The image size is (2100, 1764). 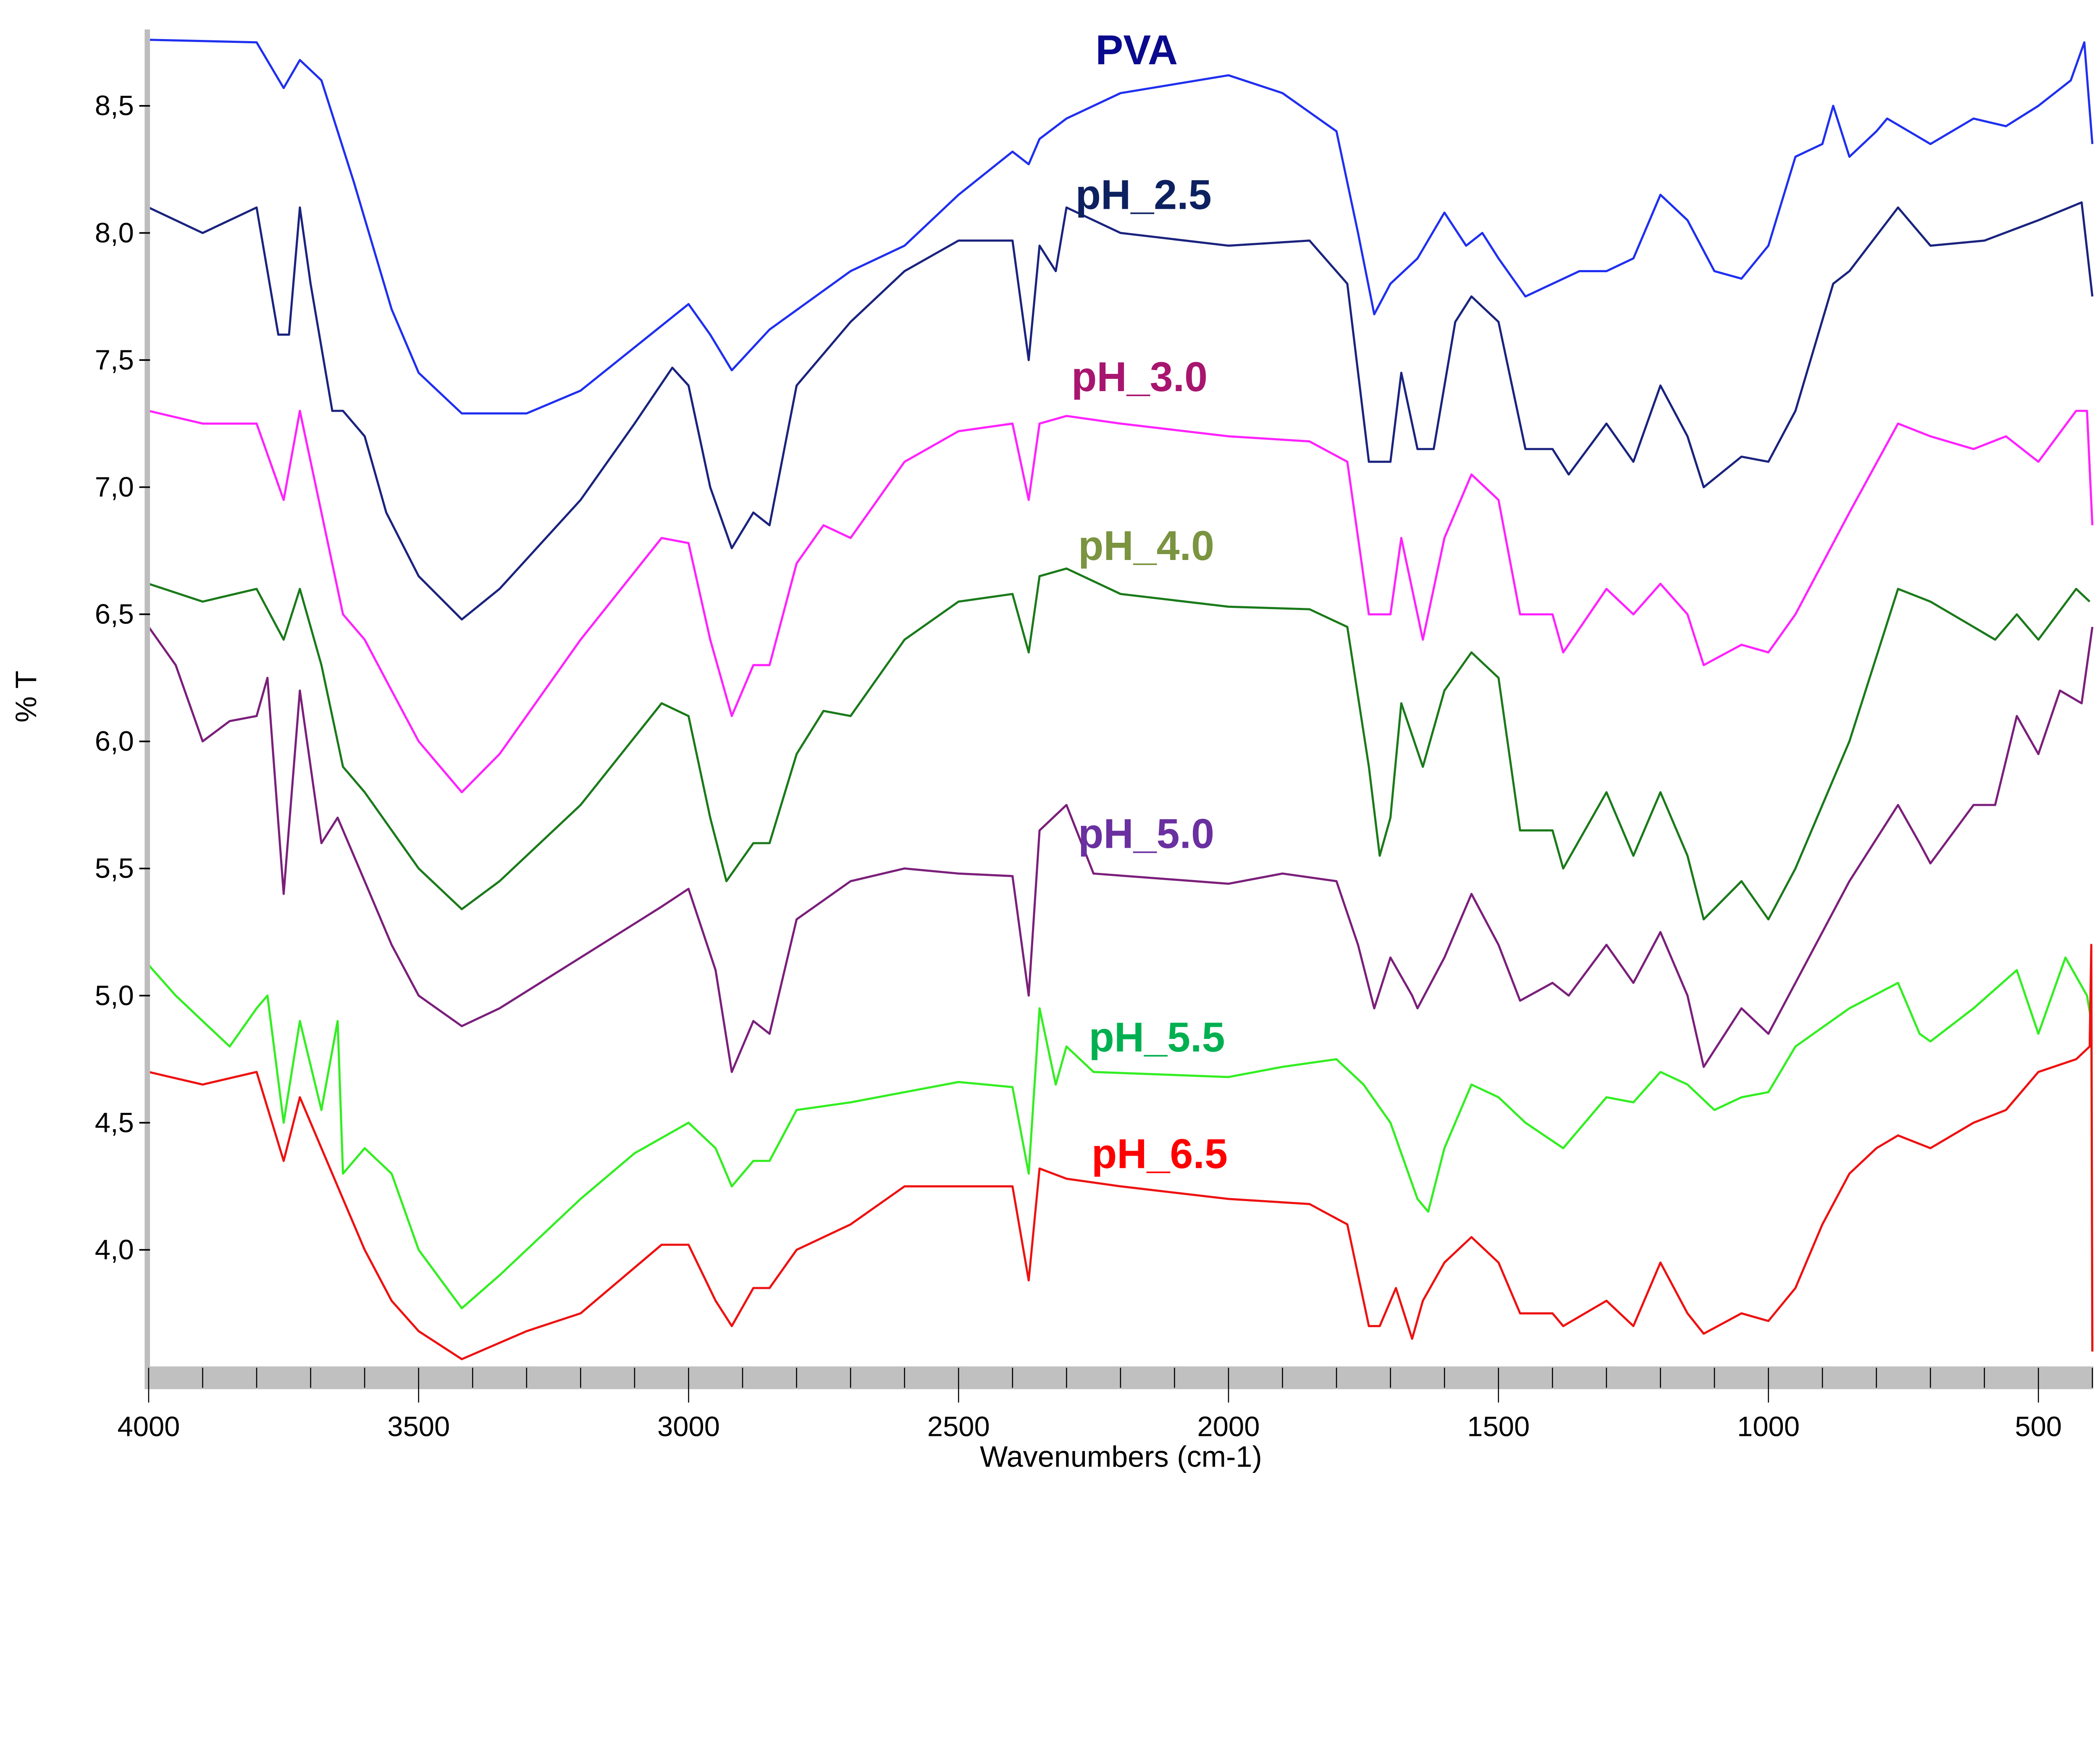 What do you see at coordinates (1768, 1426) in the screenshot?
I see `x-tick-label: 1000` at bounding box center [1768, 1426].